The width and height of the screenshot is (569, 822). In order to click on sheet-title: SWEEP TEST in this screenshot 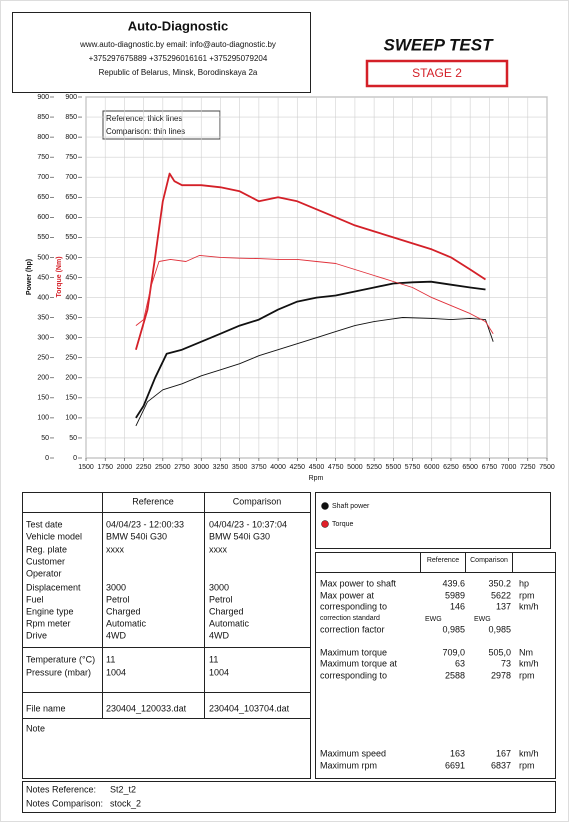, I will do `click(439, 44)`.